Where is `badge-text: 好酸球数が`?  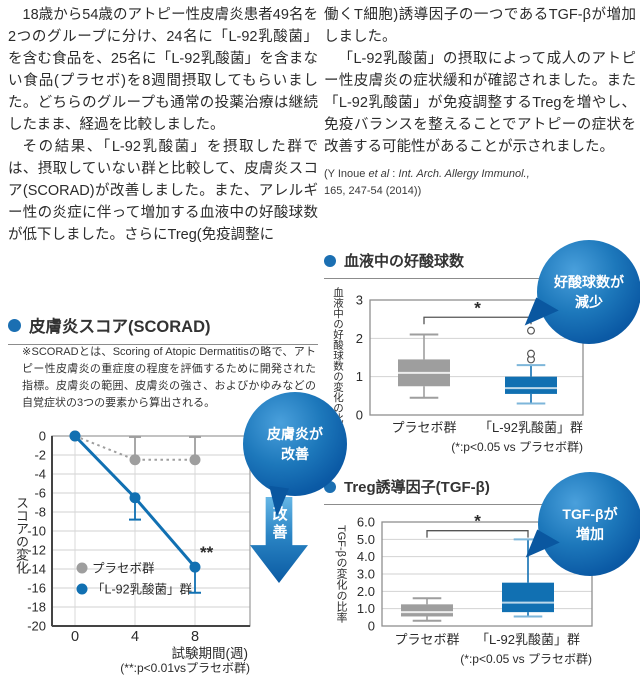 badge-text: 好酸球数が is located at coordinates (589, 281).